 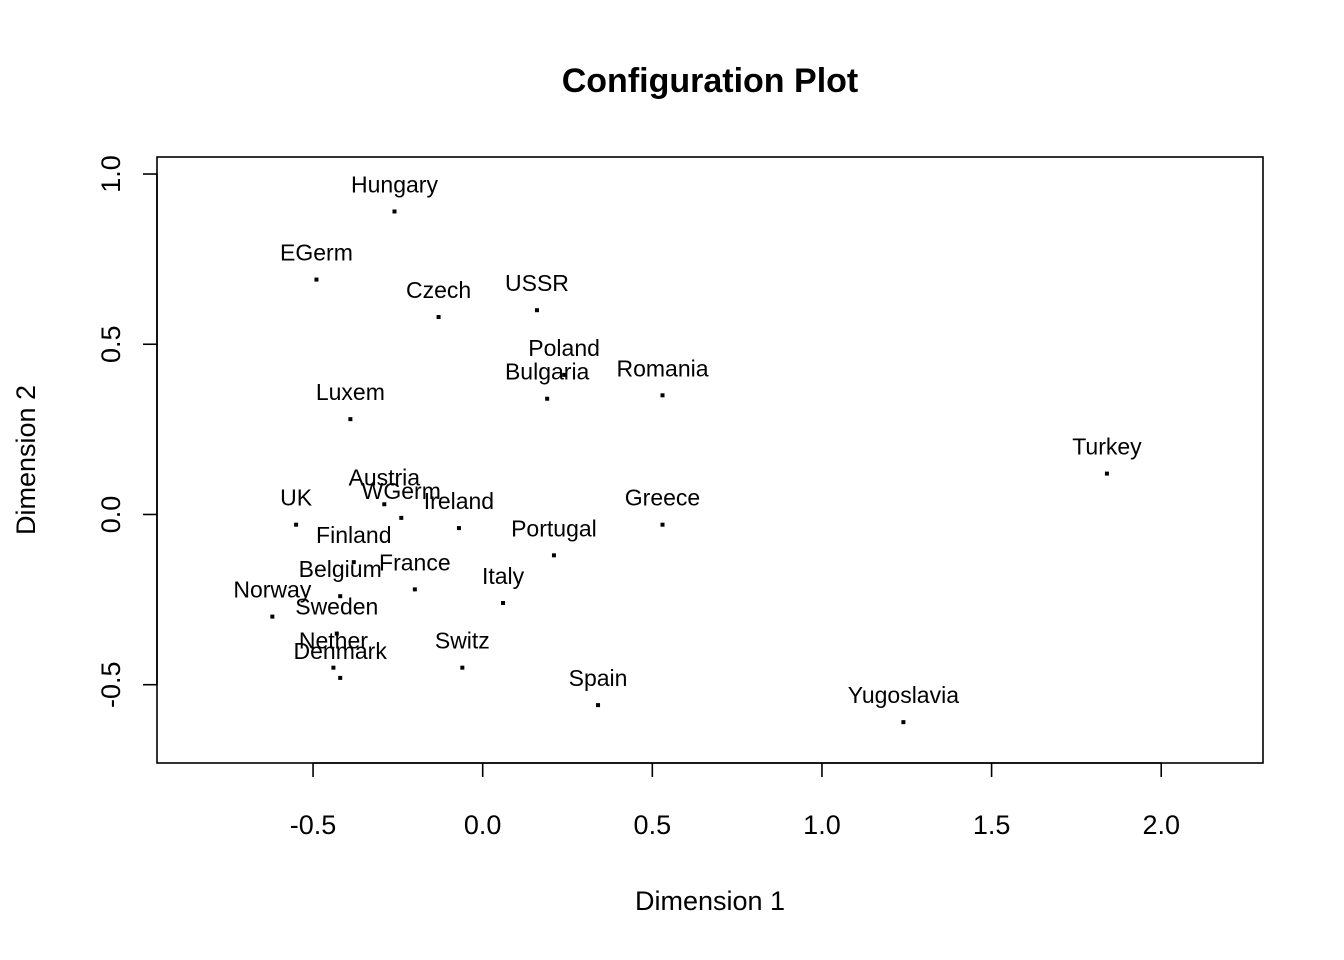 What do you see at coordinates (111, 515) in the screenshot?
I see `y-tick-label: 0.0` at bounding box center [111, 515].